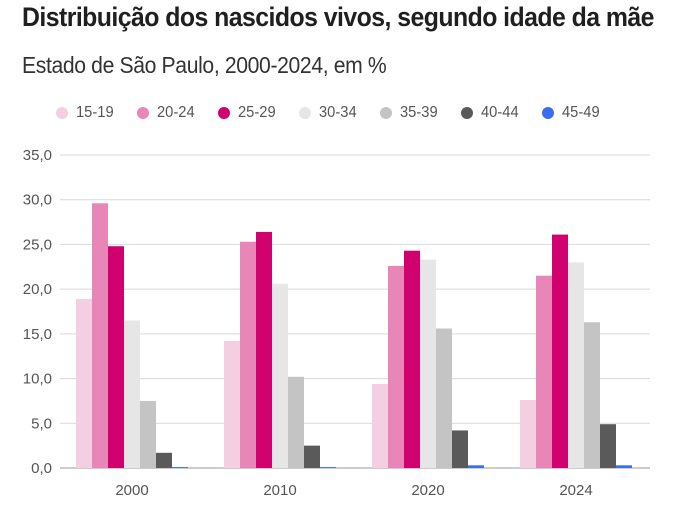  Describe the element at coordinates (580, 112) in the screenshot. I see `legend-label: 45-49` at that location.